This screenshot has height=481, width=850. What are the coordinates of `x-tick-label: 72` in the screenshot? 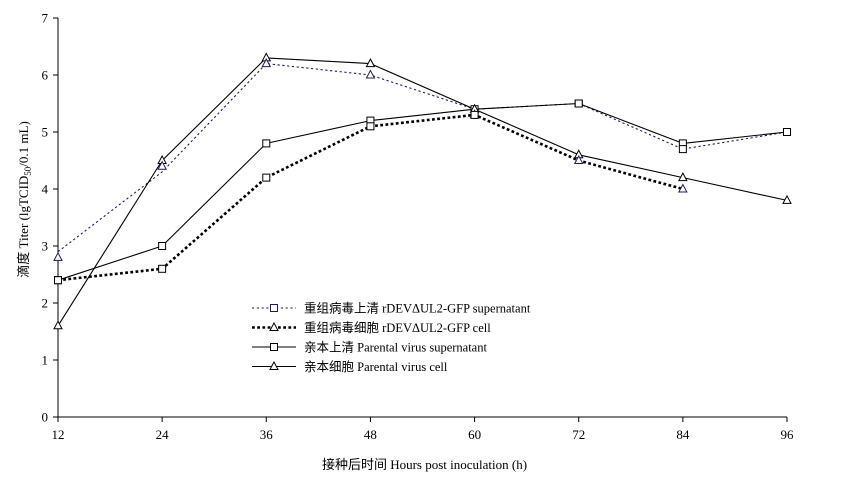 It's located at (578, 434).